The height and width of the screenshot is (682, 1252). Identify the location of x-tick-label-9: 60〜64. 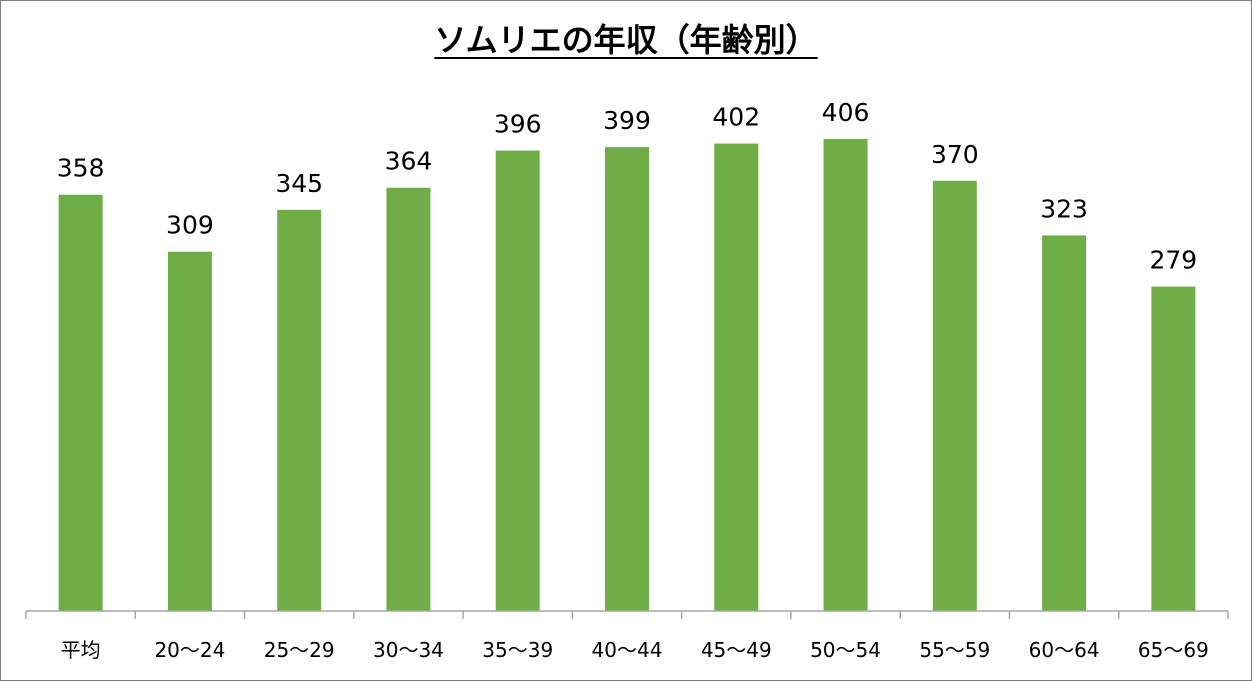
(1064, 650).